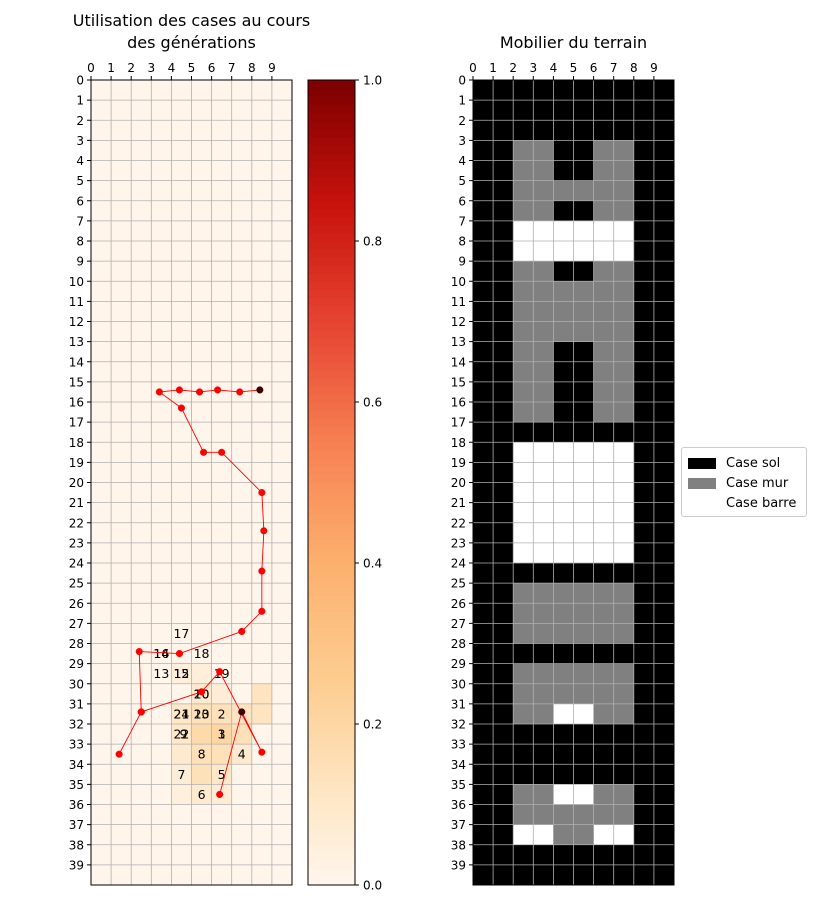  I want to click on x-tick-label: 9, so click(272, 68).